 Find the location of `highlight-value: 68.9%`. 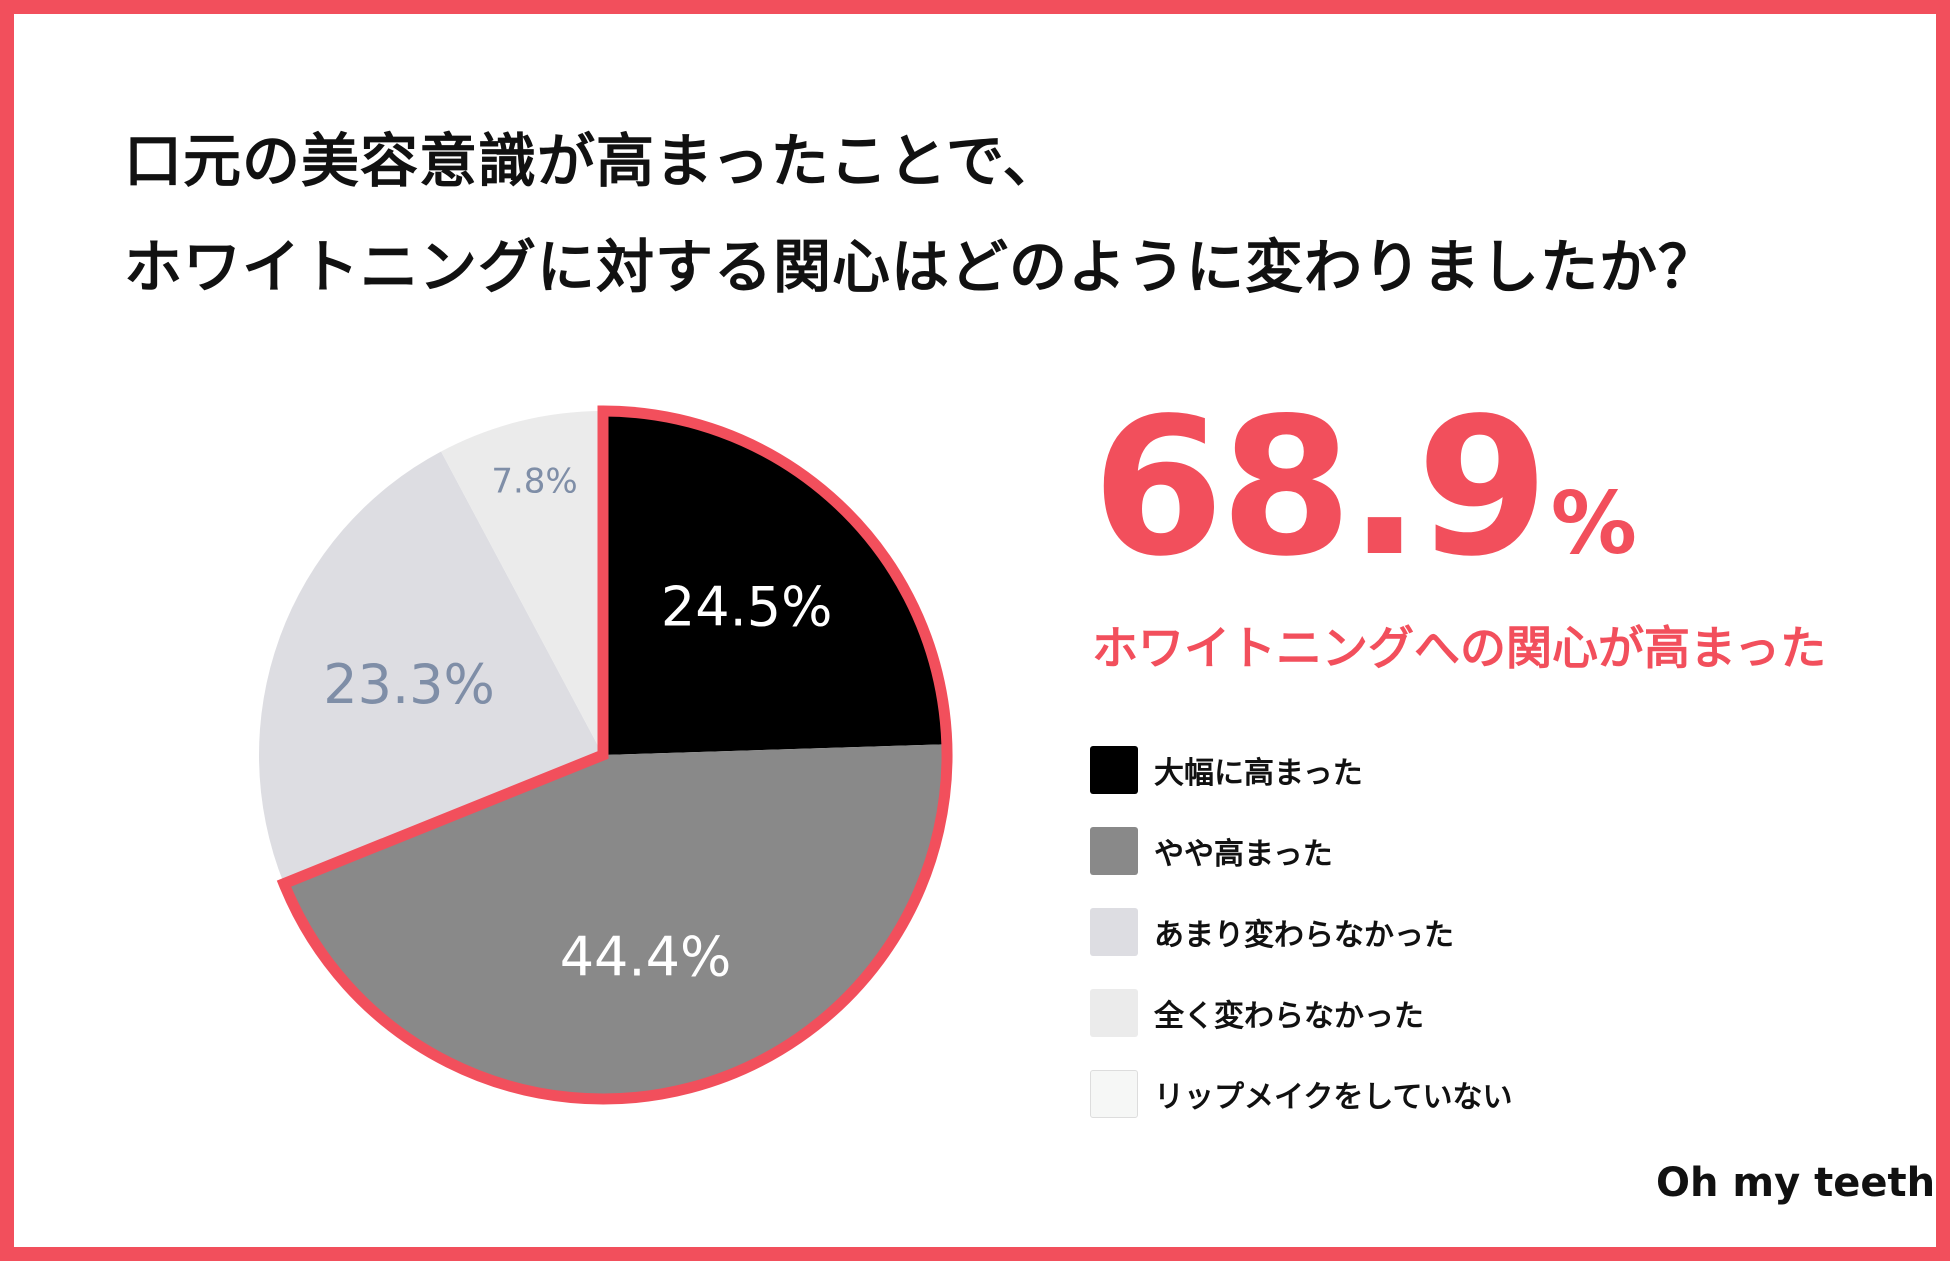

highlight-value: 68.9% is located at coordinates (1364, 488).